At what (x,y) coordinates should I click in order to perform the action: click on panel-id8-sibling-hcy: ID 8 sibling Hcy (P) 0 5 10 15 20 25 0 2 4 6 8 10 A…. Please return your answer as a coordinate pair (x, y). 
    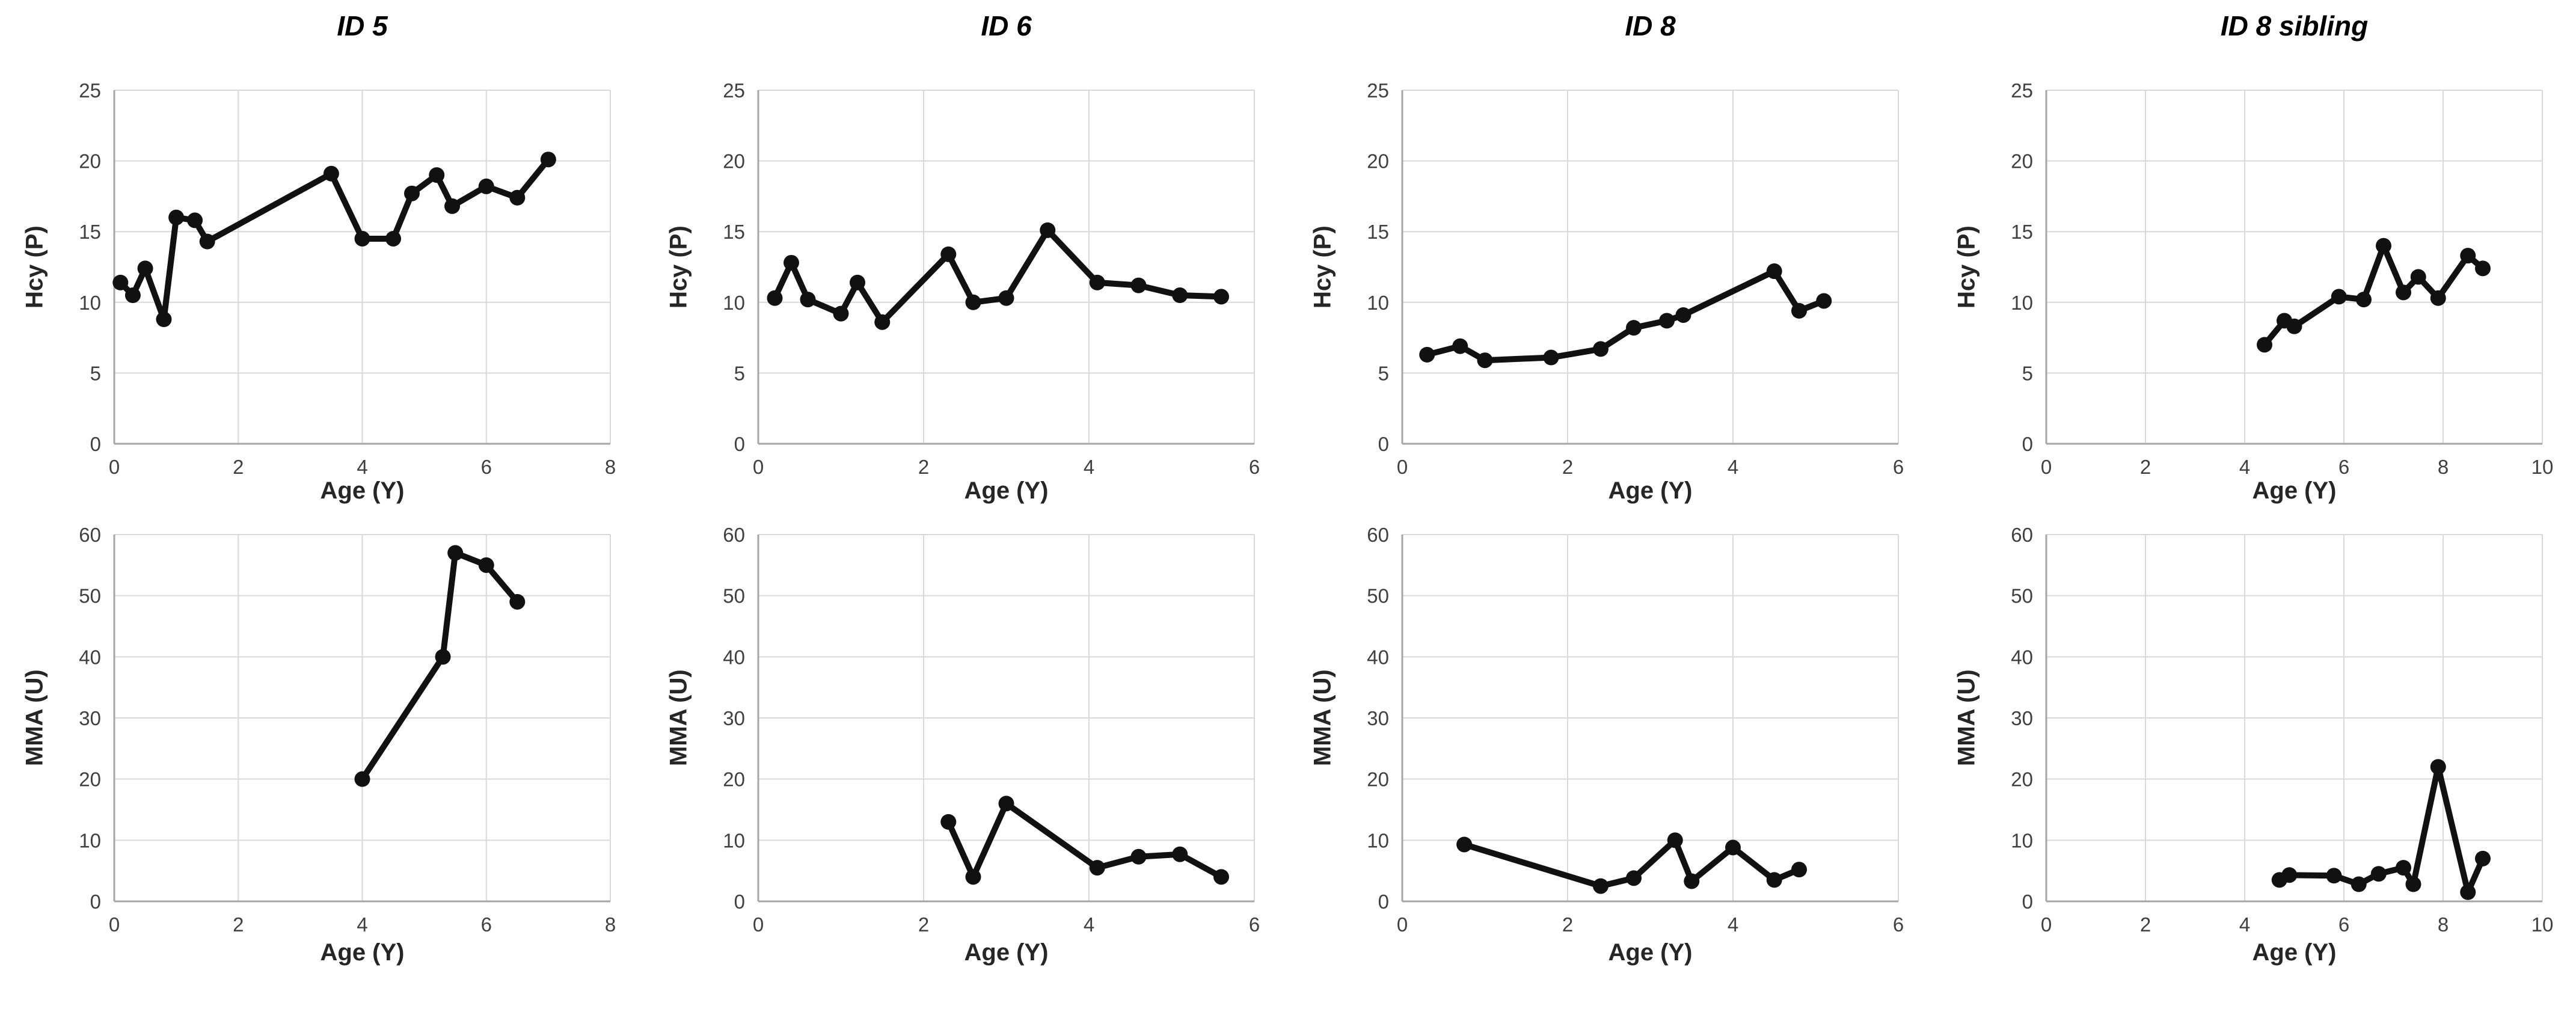
    Looking at the image, I should click on (2254, 254).